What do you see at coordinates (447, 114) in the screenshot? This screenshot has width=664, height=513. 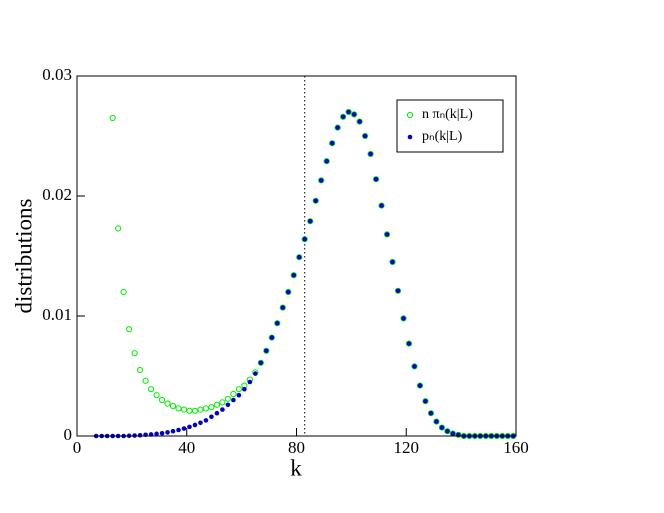 I see `legend-label: n πₙ(k|L)` at bounding box center [447, 114].